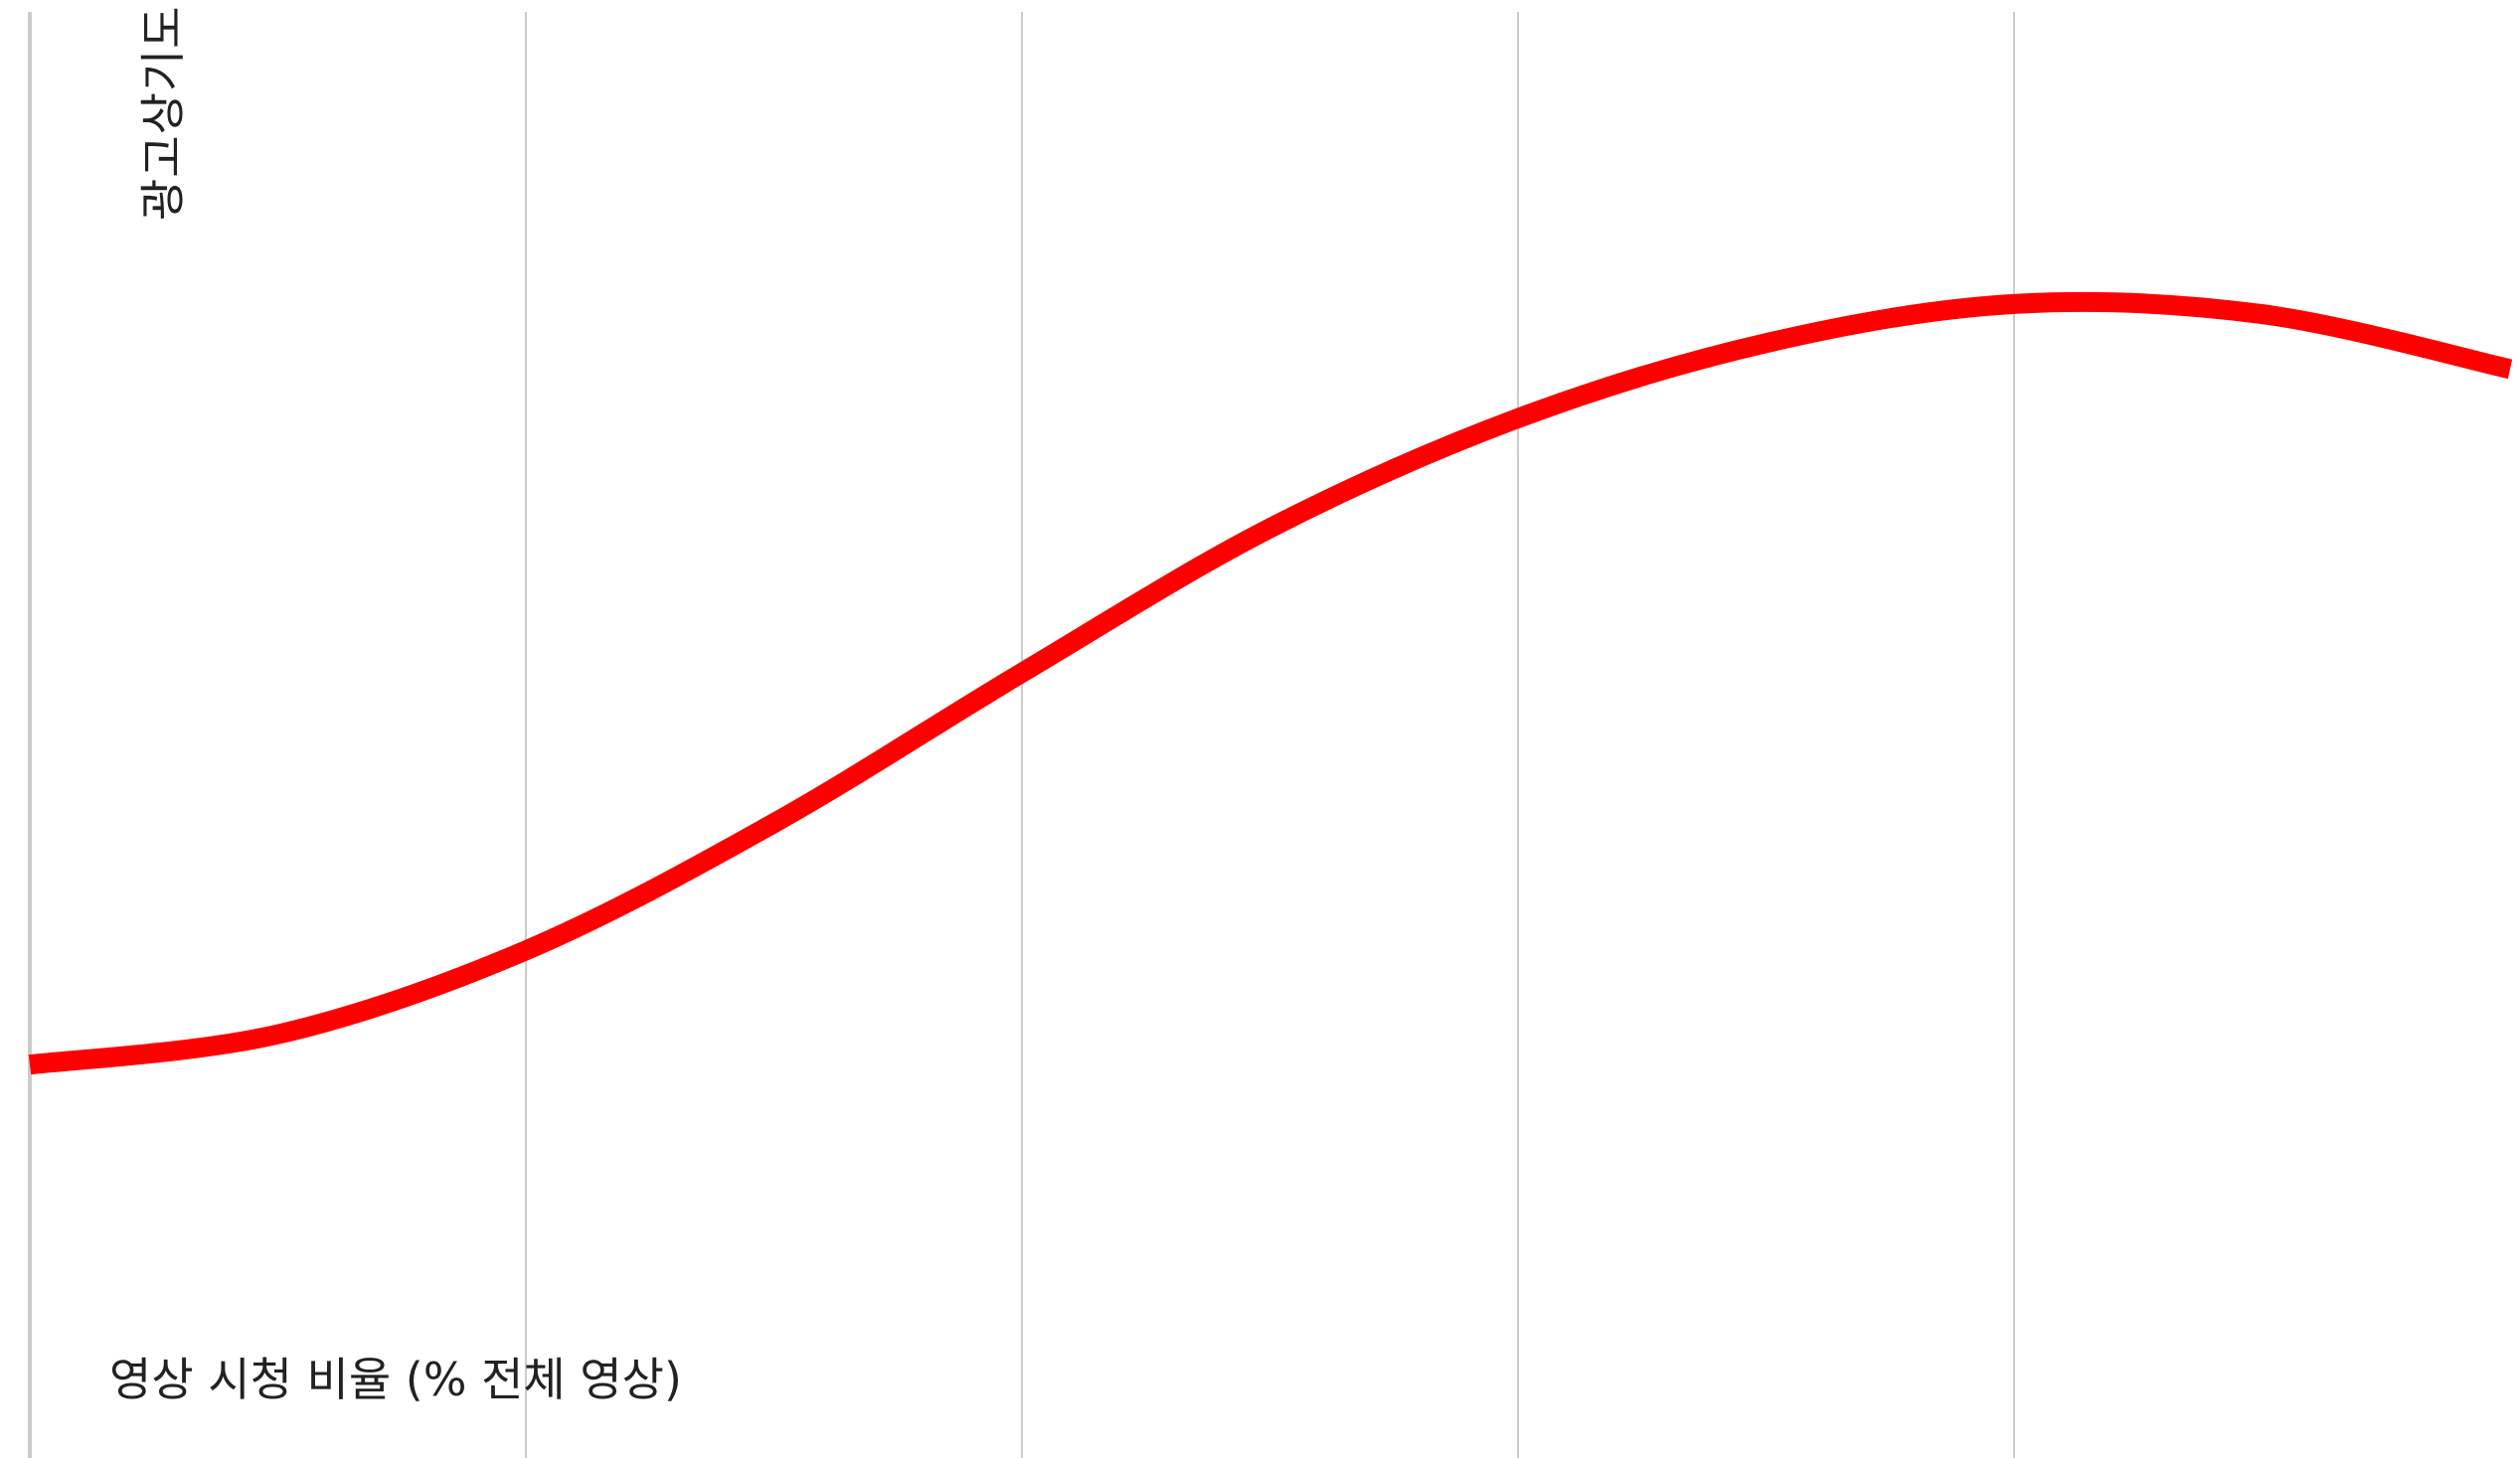 The image size is (2520, 1458). Describe the element at coordinates (395, 1376) in the screenshot. I see `x-axis-label: 영상 시청 비율 (% 전체 영상)` at that location.